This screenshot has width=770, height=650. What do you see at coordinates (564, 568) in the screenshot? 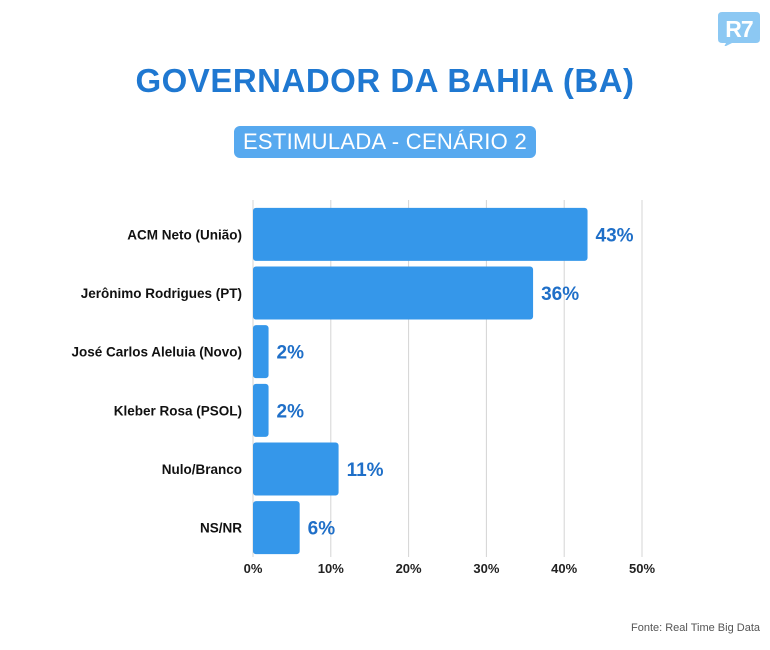
I see `x-tick-label: 40%` at bounding box center [564, 568].